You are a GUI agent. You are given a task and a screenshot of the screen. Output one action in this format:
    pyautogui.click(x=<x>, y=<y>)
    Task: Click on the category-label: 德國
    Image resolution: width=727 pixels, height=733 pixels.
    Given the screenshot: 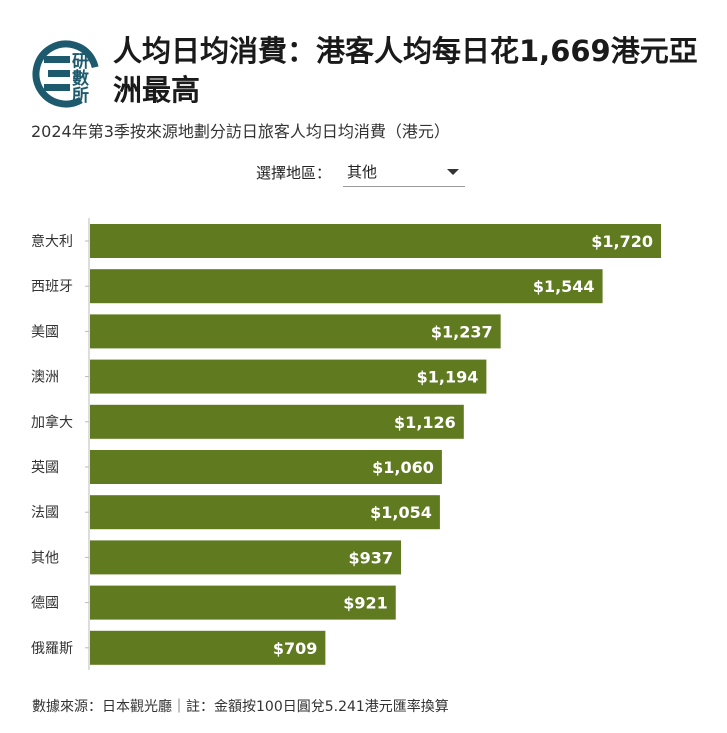 What is the action you would take?
    pyautogui.click(x=45, y=604)
    